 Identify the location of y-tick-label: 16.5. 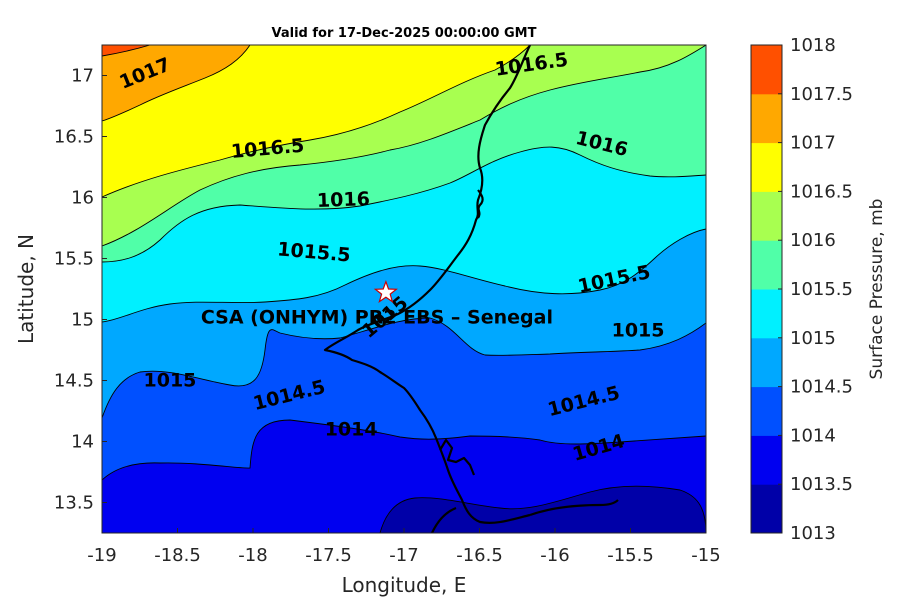
(74, 137).